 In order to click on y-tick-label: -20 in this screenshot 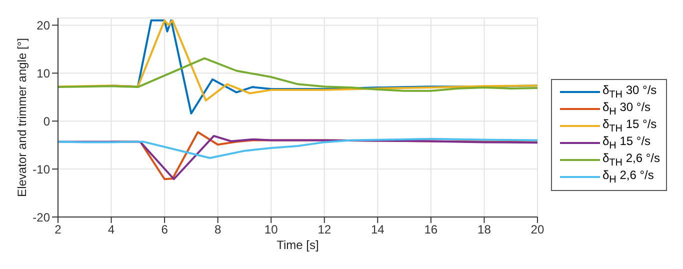, I will do `click(41, 217)`.